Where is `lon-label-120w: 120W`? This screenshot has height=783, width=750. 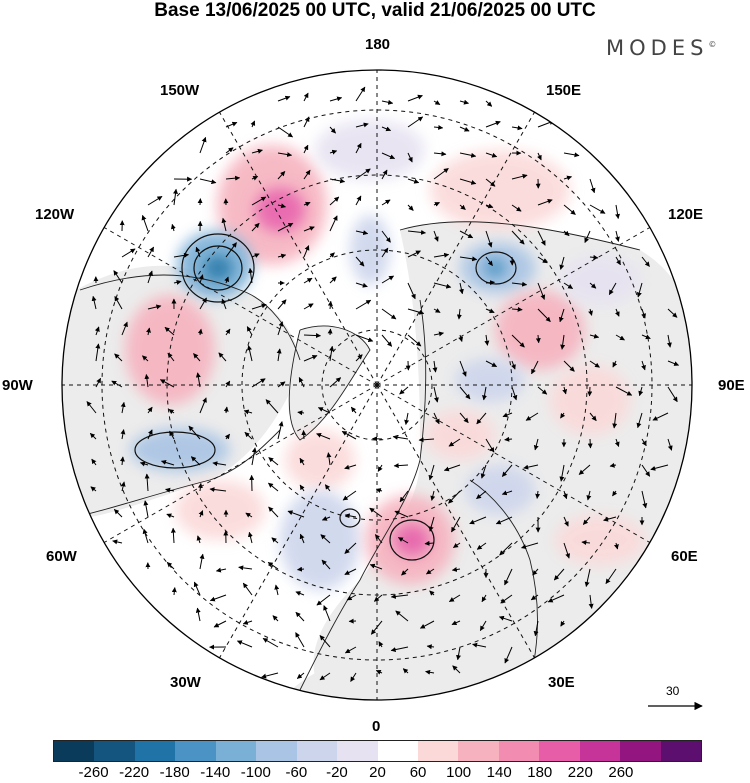
lon-label-120w: 120W is located at coordinates (55, 214).